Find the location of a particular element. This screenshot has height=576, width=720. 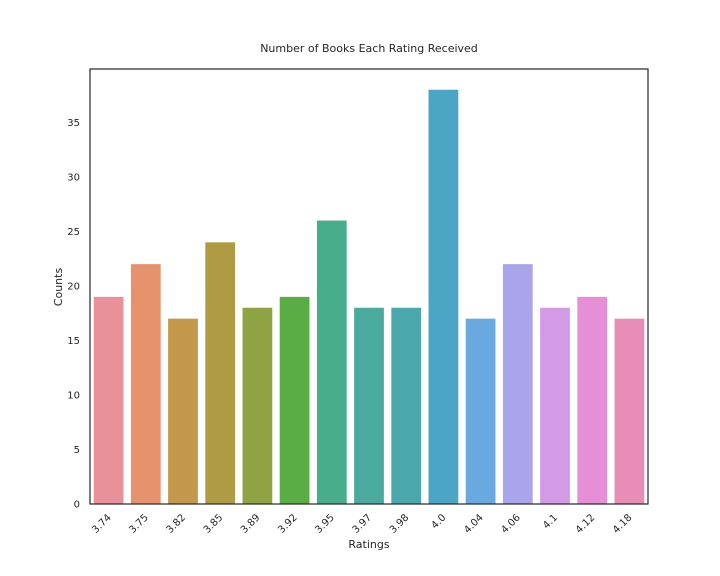

bar-3.97 is located at coordinates (369, 405).